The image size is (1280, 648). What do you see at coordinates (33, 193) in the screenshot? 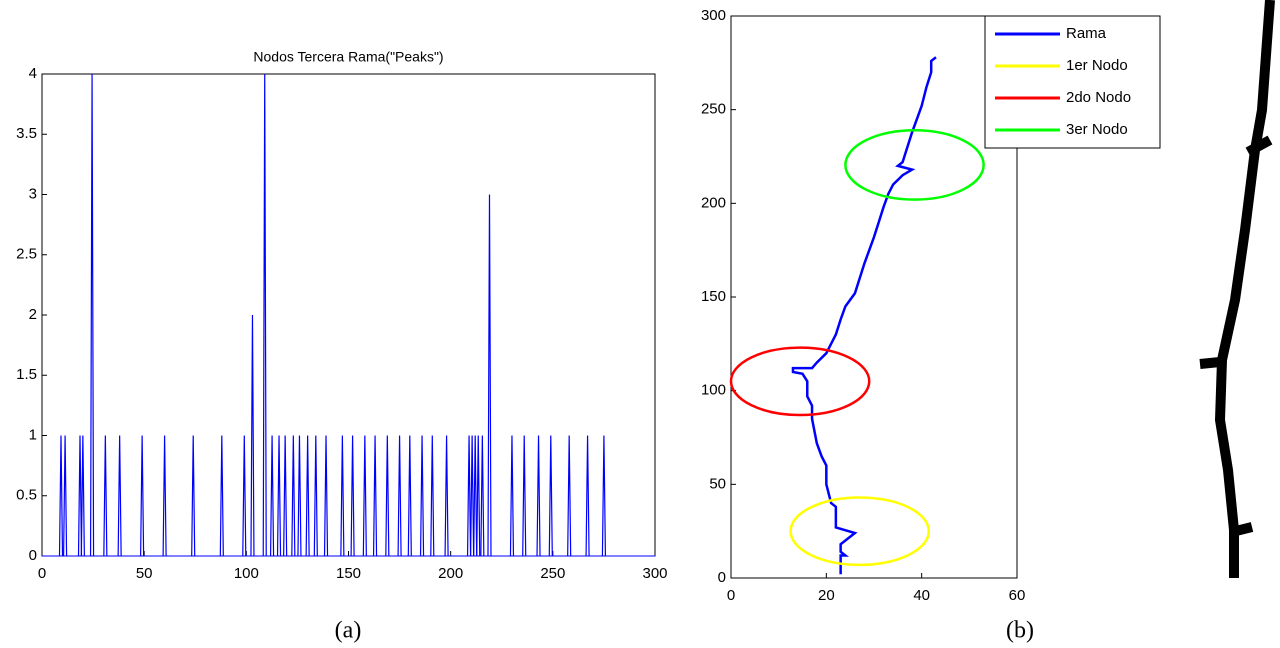
I see `y-tick-label: 3` at bounding box center [33, 193].